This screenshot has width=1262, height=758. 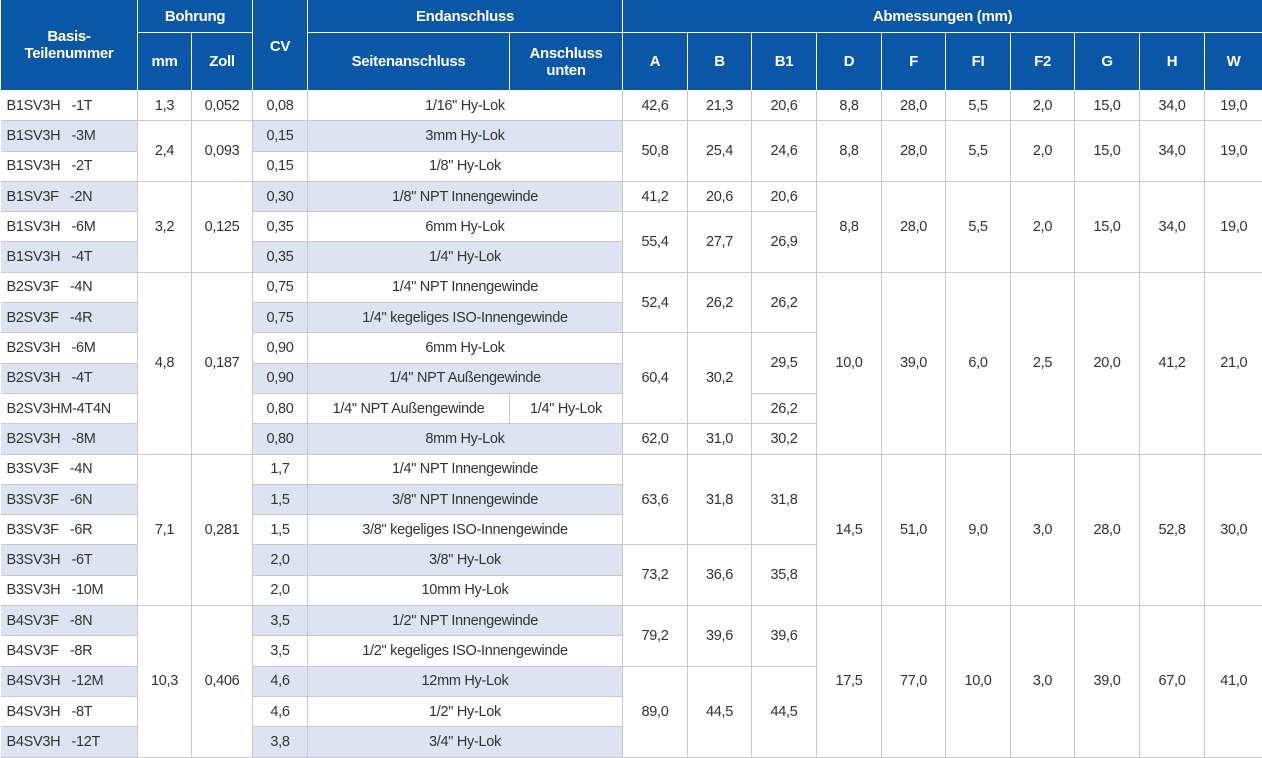 What do you see at coordinates (69, 590) in the screenshot?
I see `part-number: B3SV3H -10M` at bounding box center [69, 590].